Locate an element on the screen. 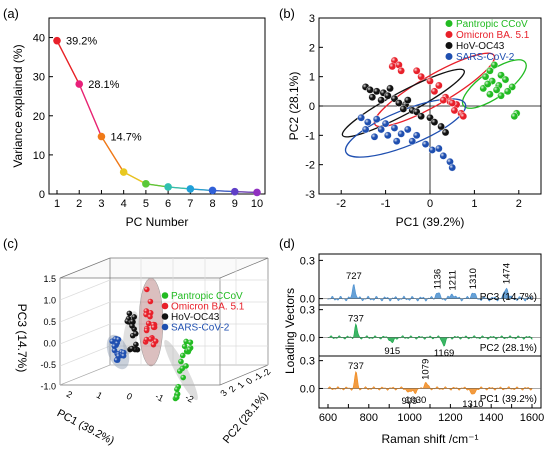 The height and width of the screenshot is (451, 550). panel-d-peak-label: 737 is located at coordinates (356, 366).